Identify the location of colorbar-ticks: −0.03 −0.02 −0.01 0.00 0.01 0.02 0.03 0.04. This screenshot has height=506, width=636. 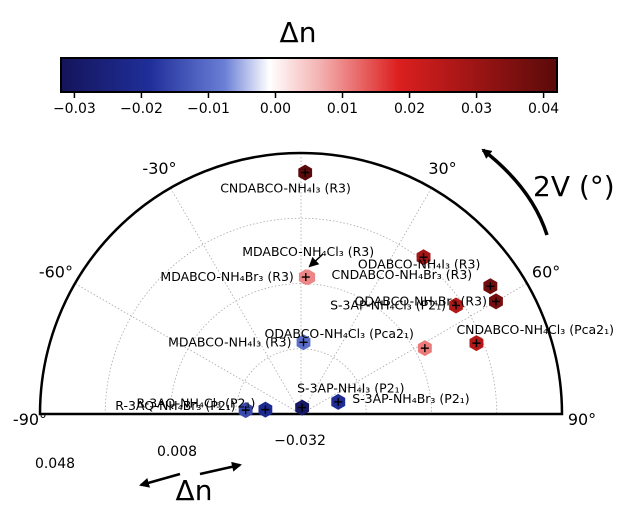
(306, 104).